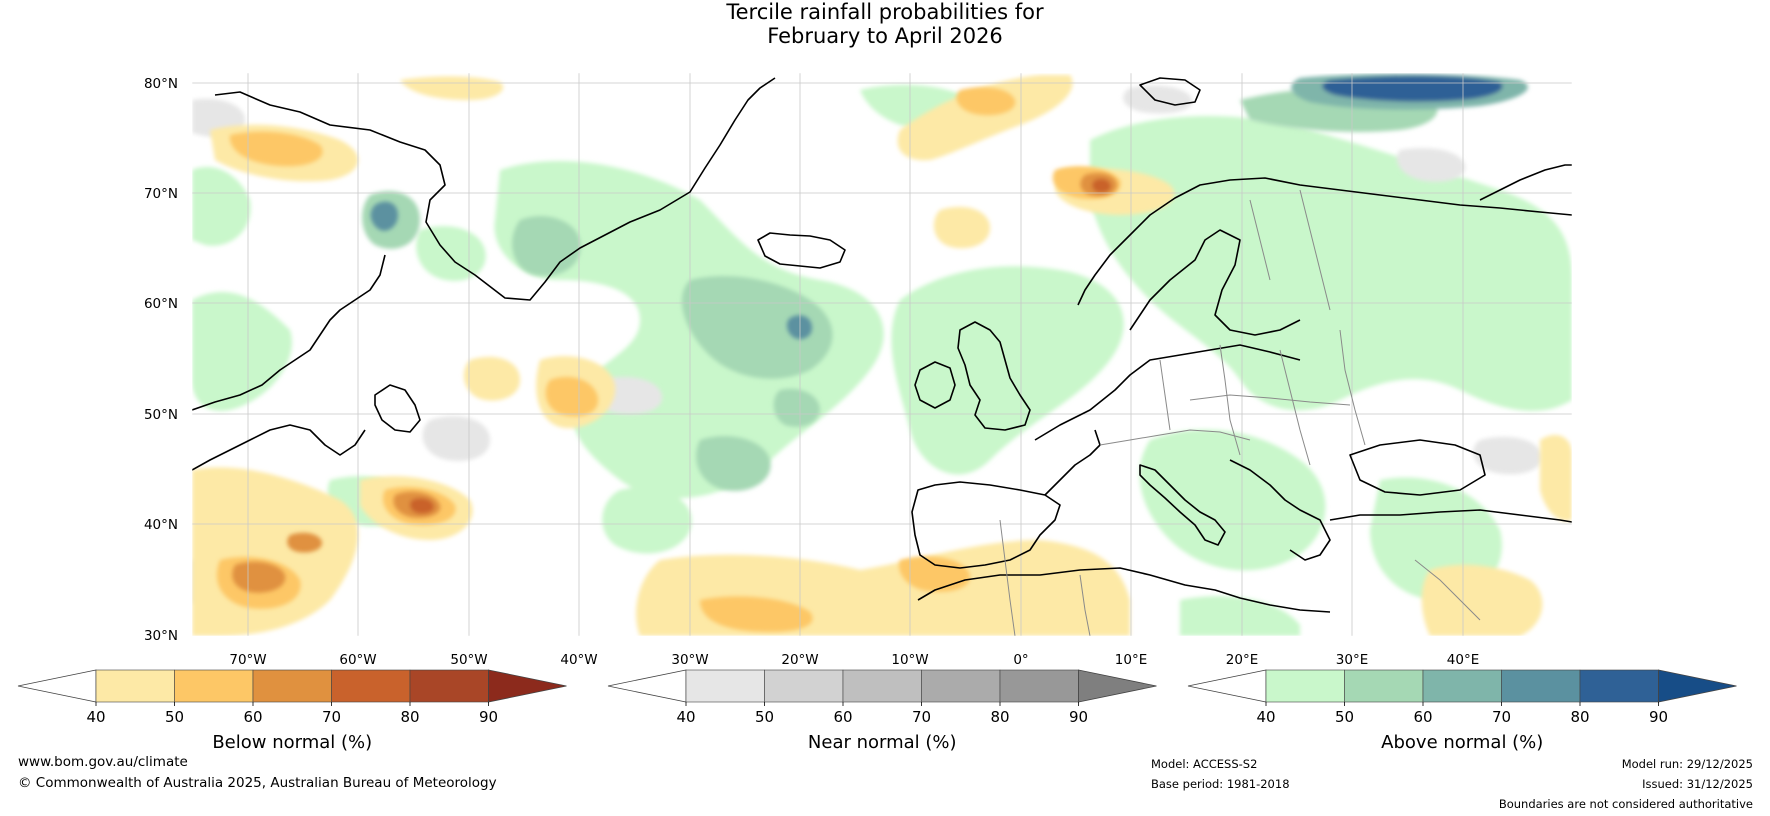 This screenshot has height=816, width=1770. What do you see at coordinates (1124, 590) in the screenshot?
I see `north-africa-coast` at bounding box center [1124, 590].